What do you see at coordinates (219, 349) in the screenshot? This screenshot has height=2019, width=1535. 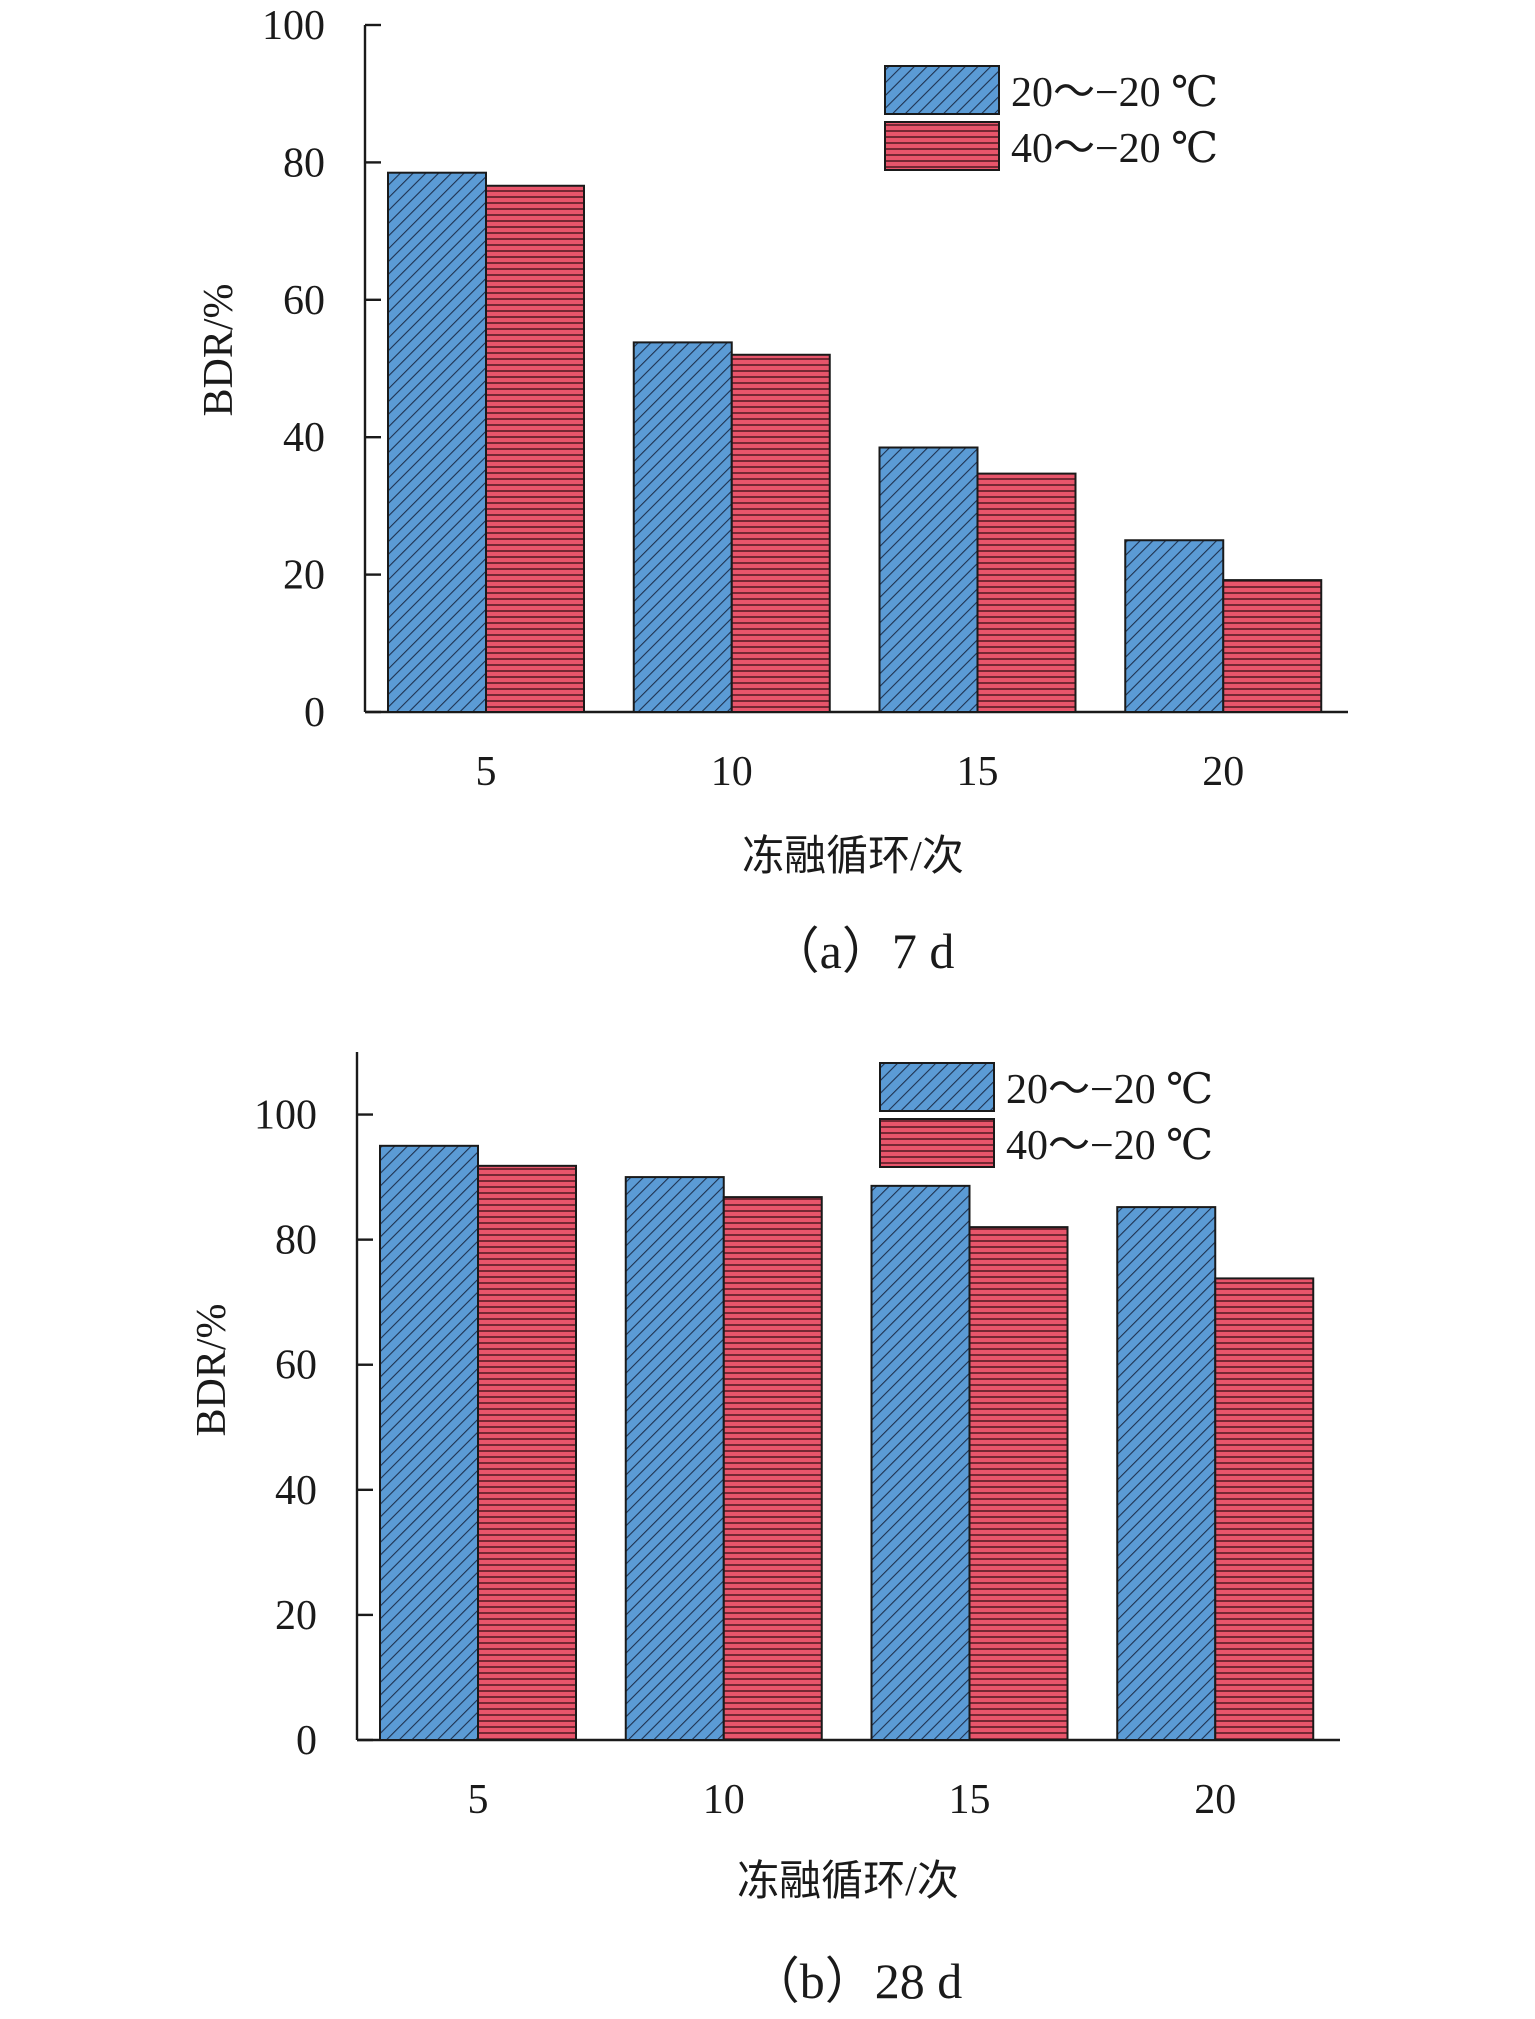 I see `panel-a-ylabel: BDR/%` at bounding box center [219, 349].